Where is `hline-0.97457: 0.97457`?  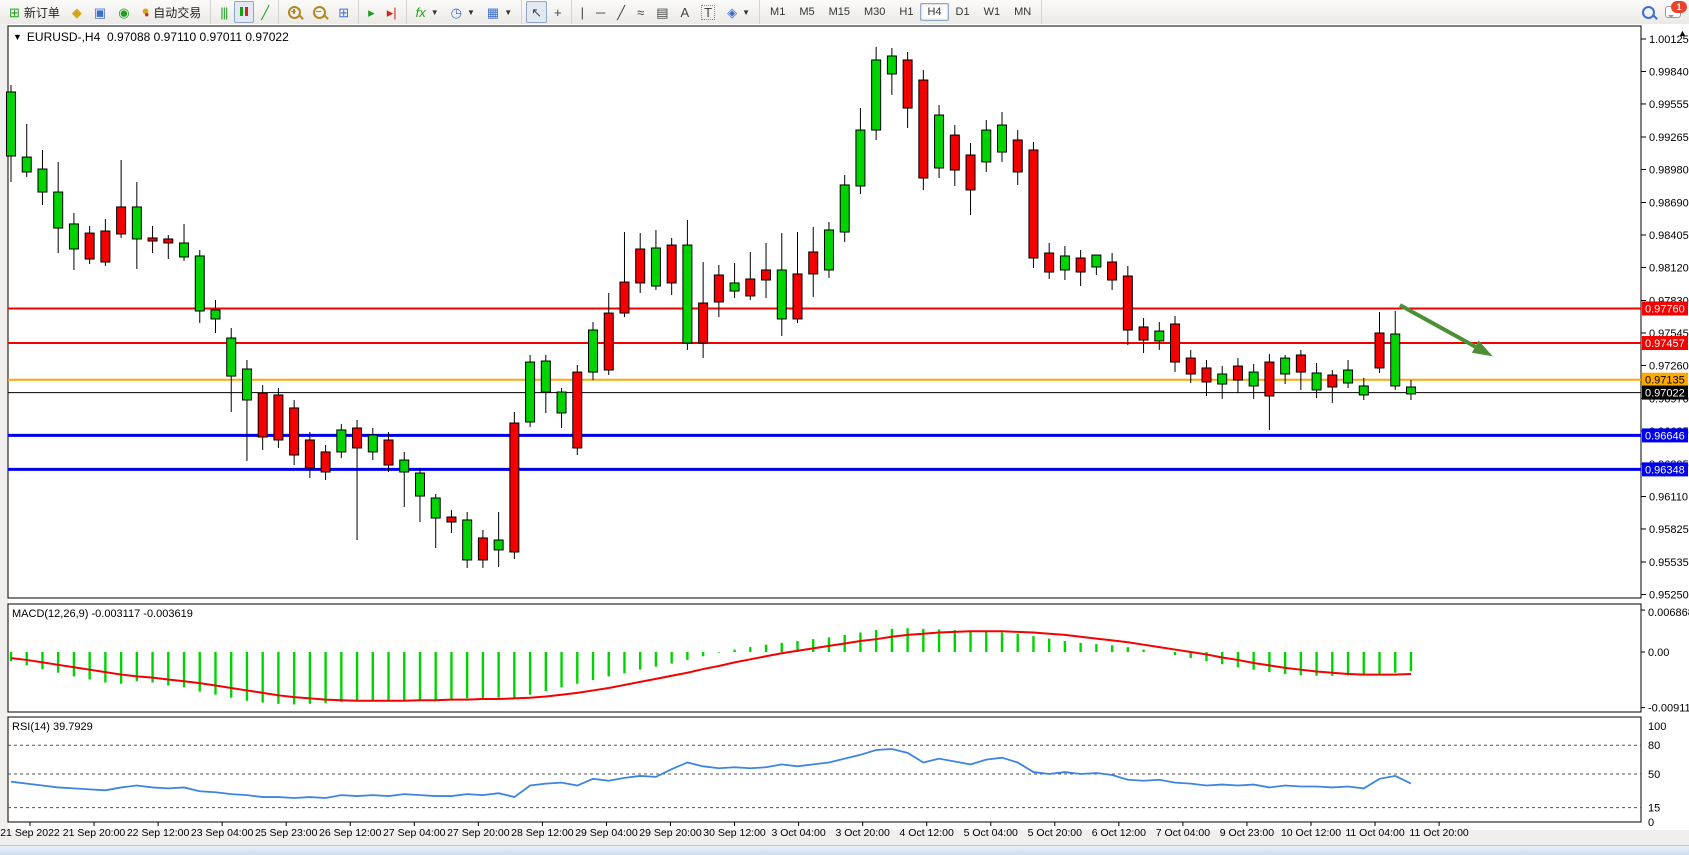 hline-0.97457: 0.97457 is located at coordinates (848, 343).